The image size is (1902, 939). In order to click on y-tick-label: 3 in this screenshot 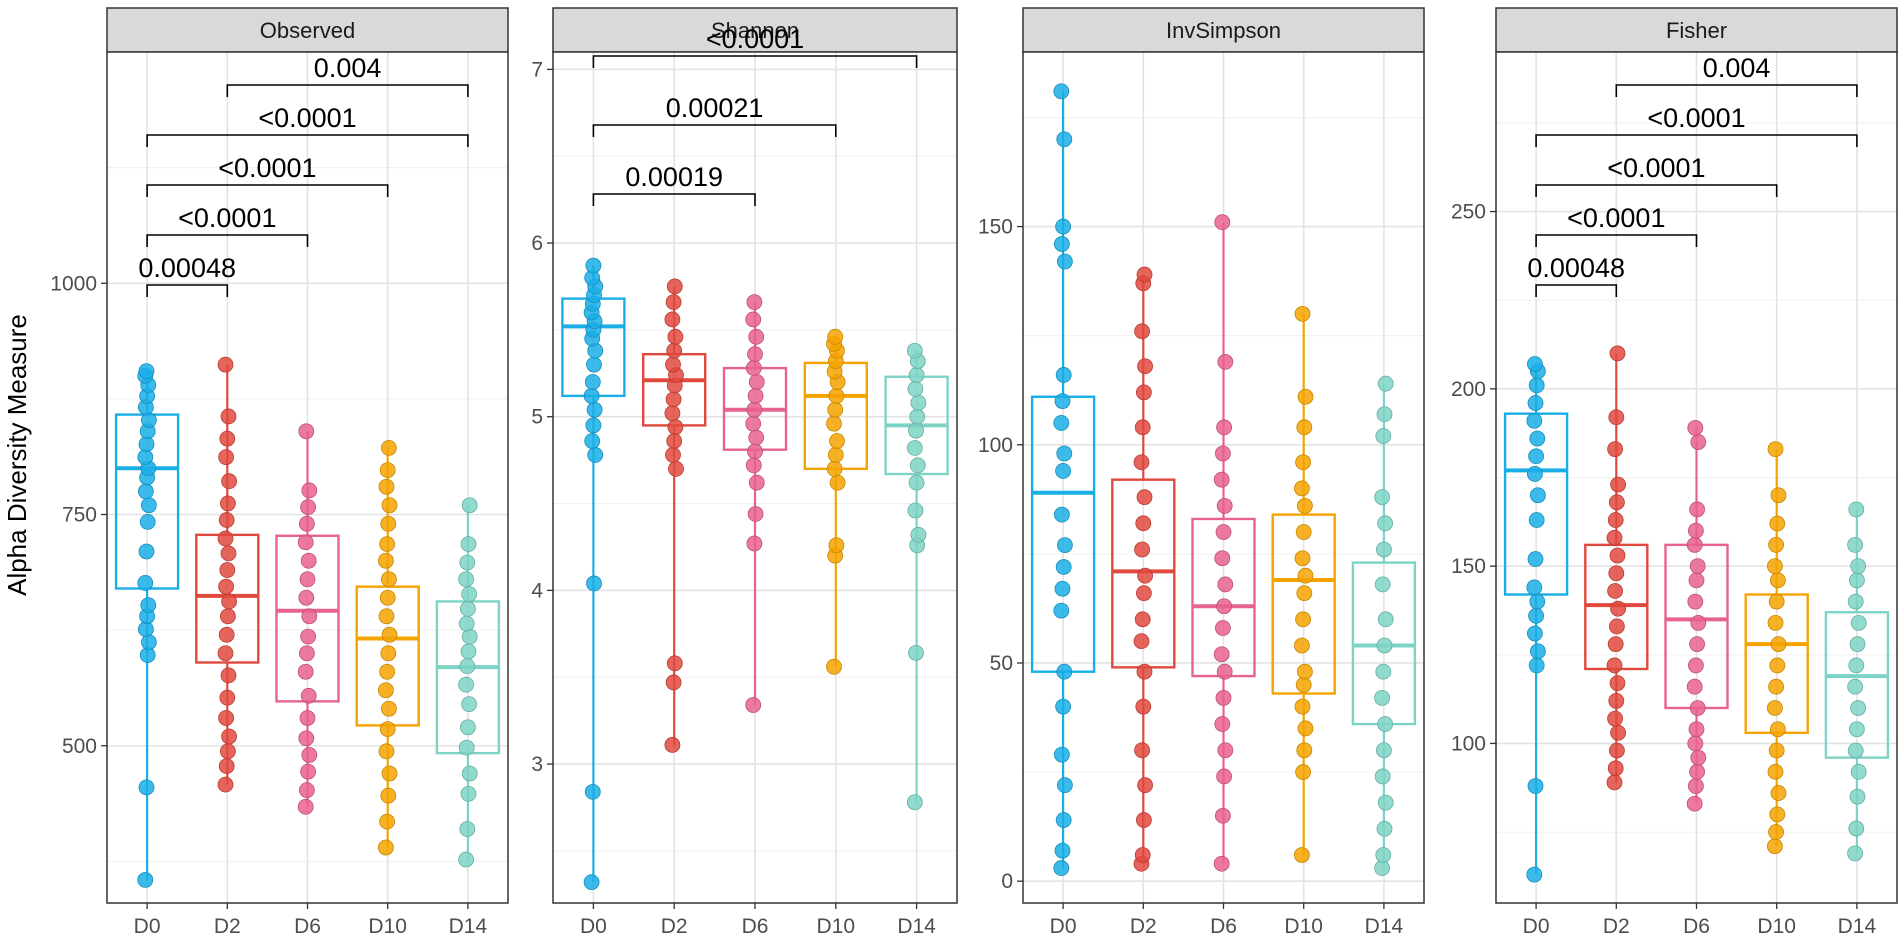, I will do `click(537, 764)`.